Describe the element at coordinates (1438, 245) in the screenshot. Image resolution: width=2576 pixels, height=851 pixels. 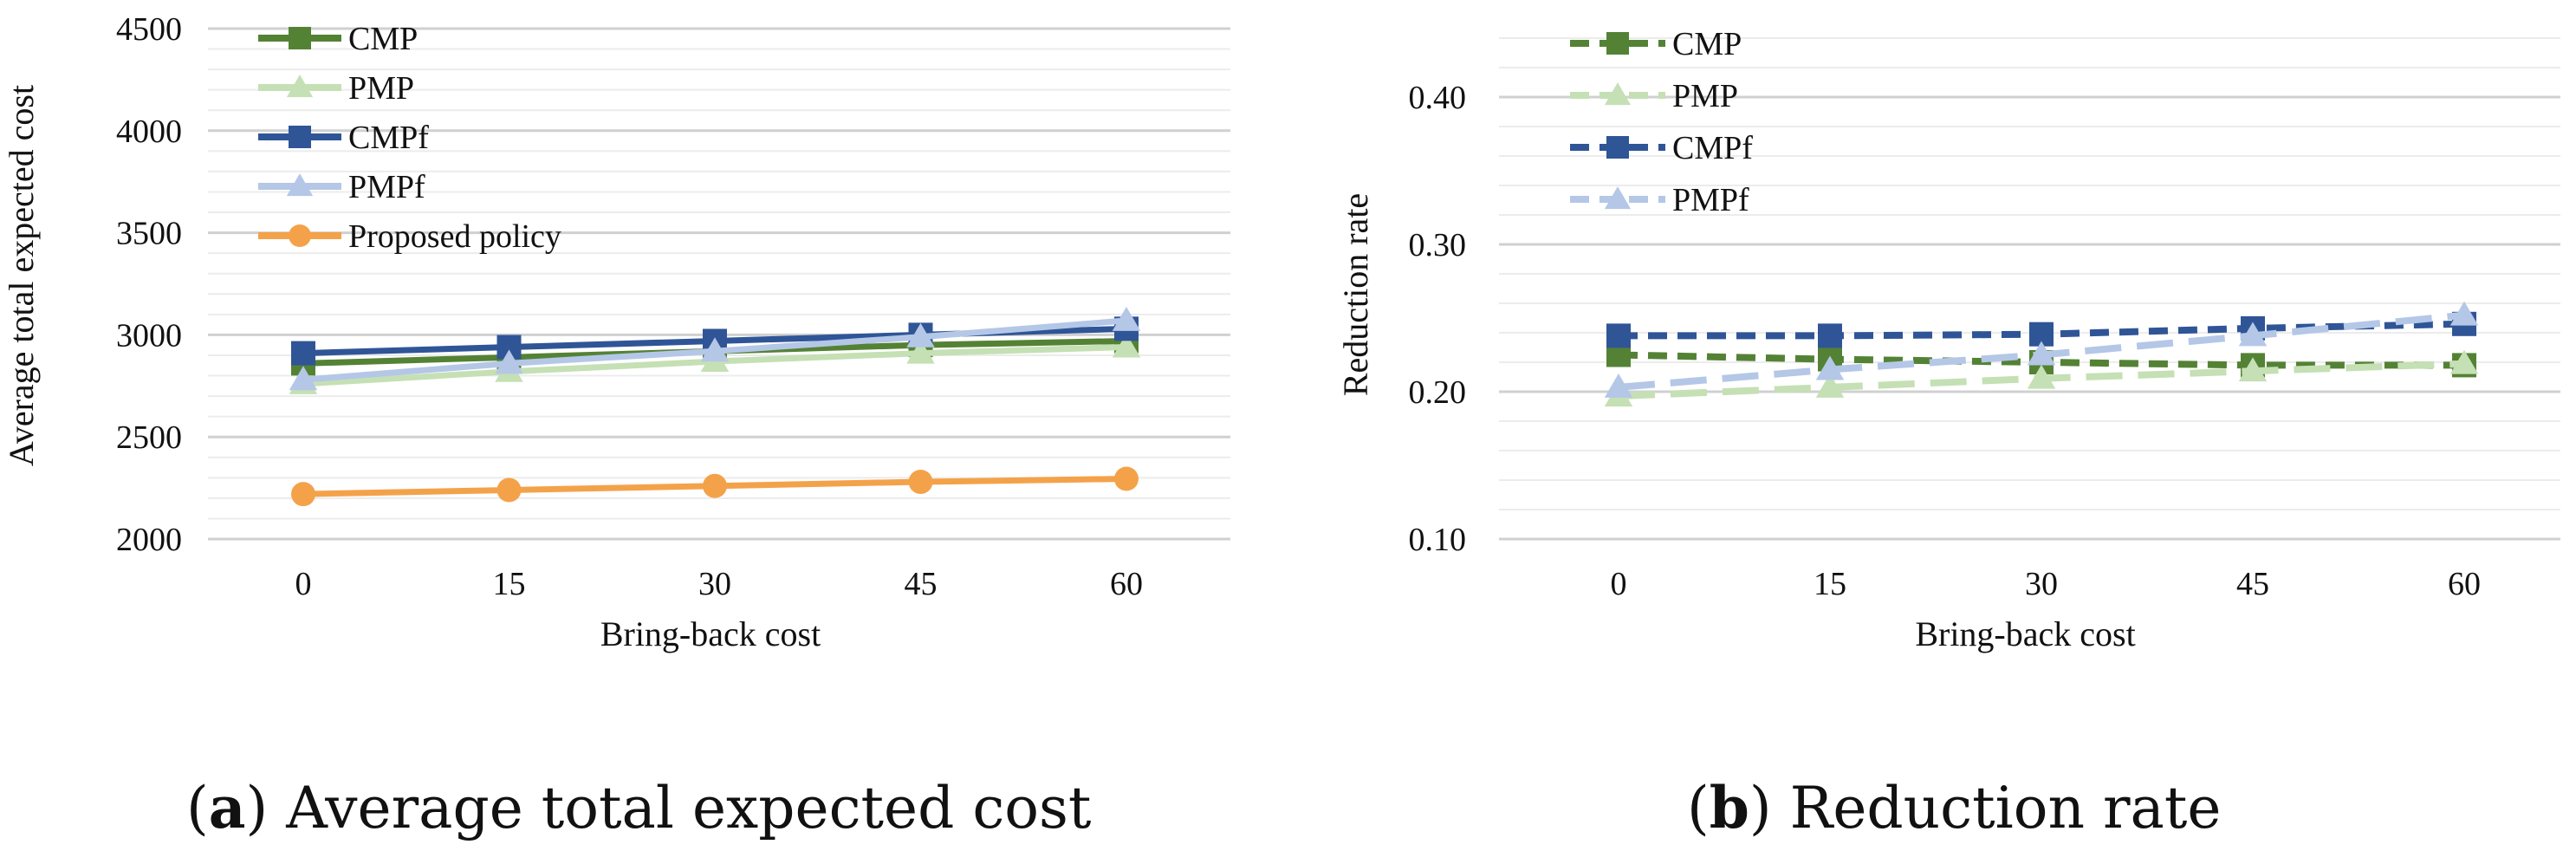
I see `y-tick-label: 0.30` at that location.